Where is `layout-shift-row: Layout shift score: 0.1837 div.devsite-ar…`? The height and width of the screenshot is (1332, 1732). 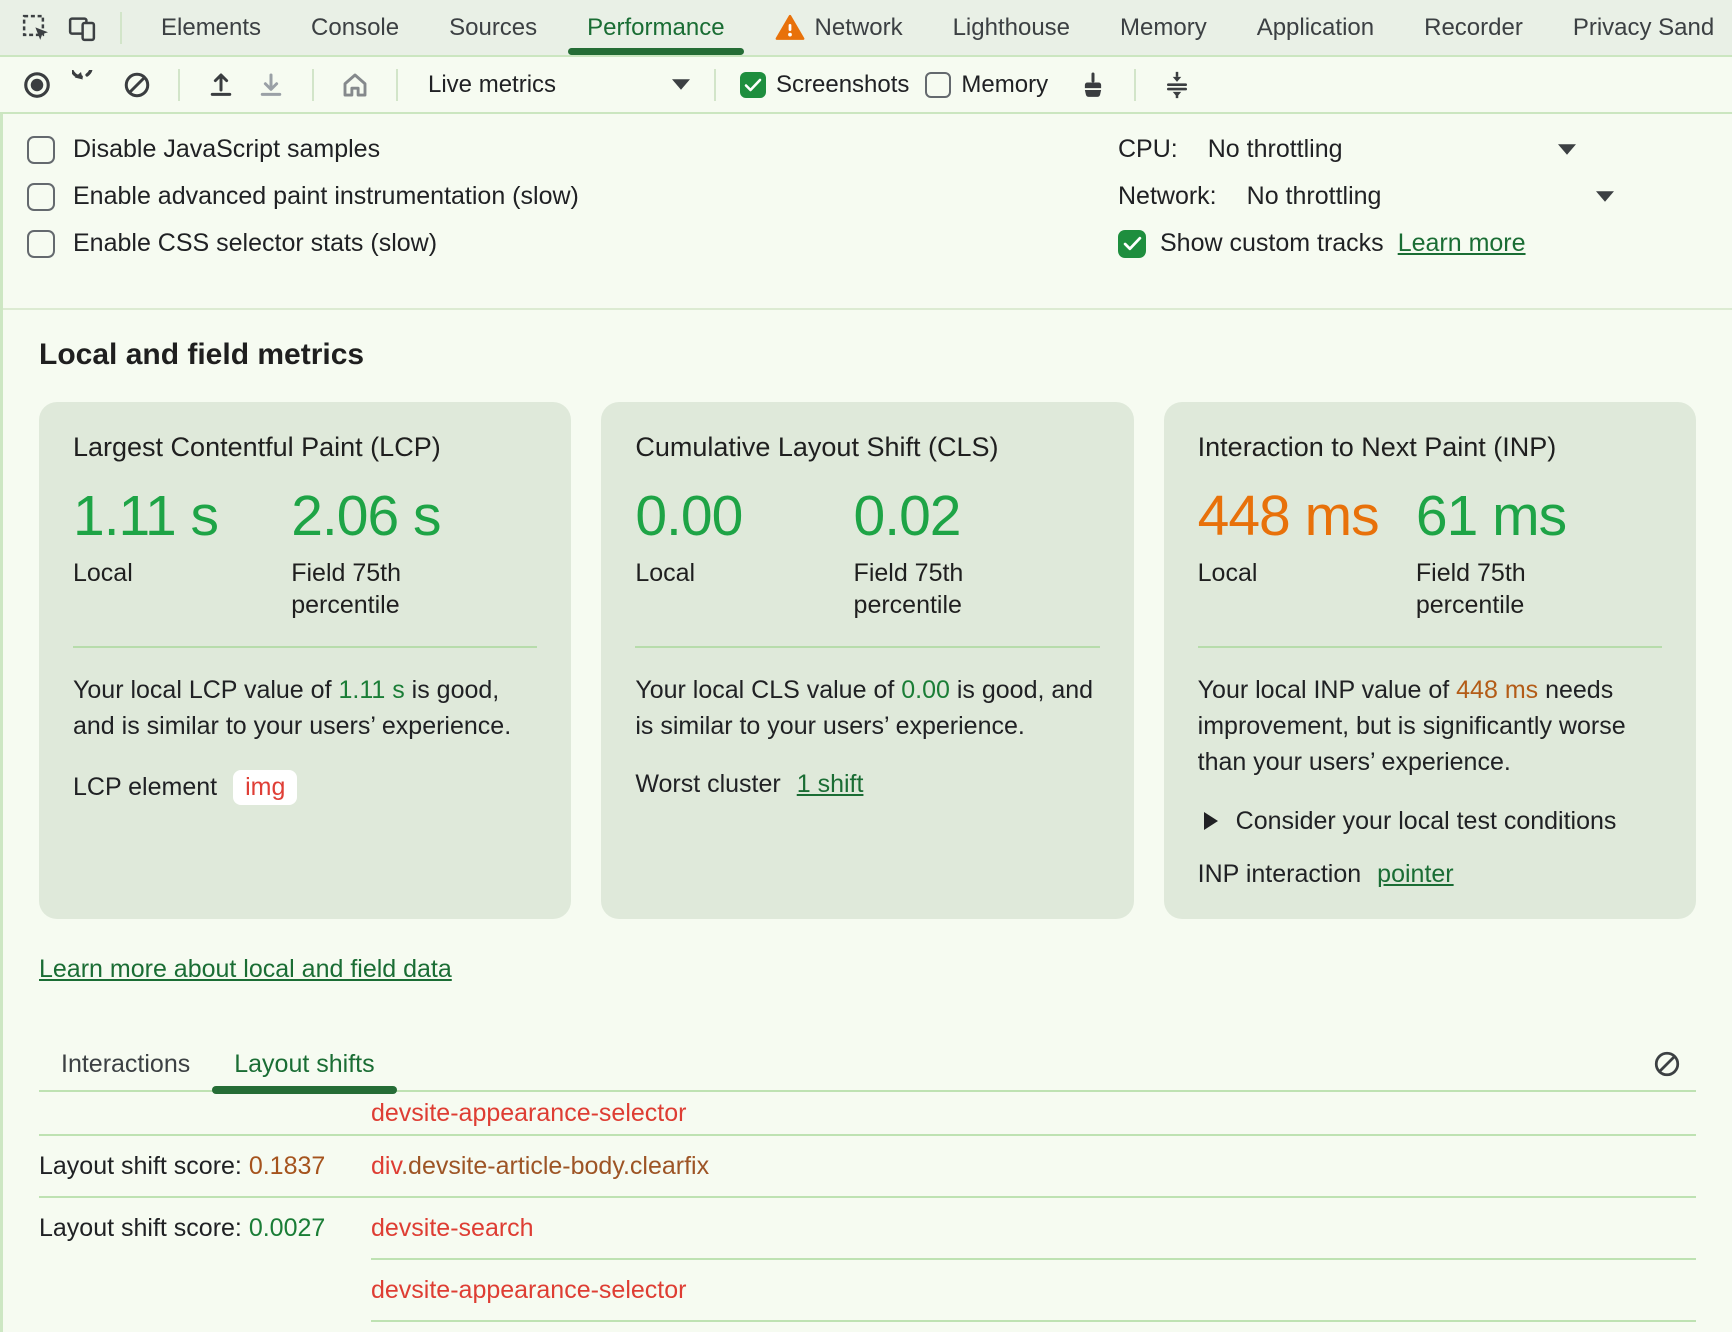 layout-shift-row: Layout shift score: 0.1837 div.devsite-ar… is located at coordinates (867, 1167).